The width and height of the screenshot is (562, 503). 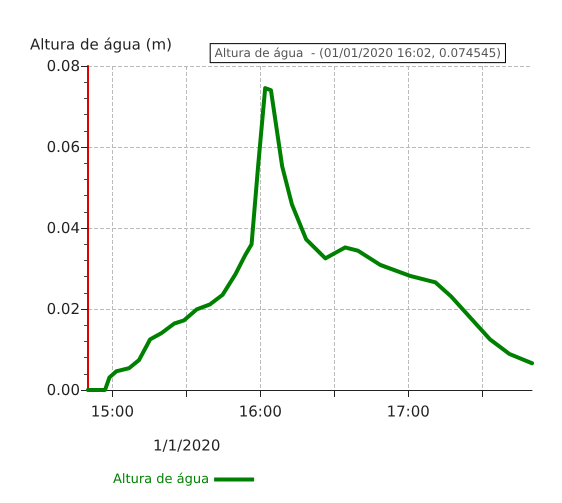 I want to click on x-tick-label: 16:00, so click(x=260, y=411).